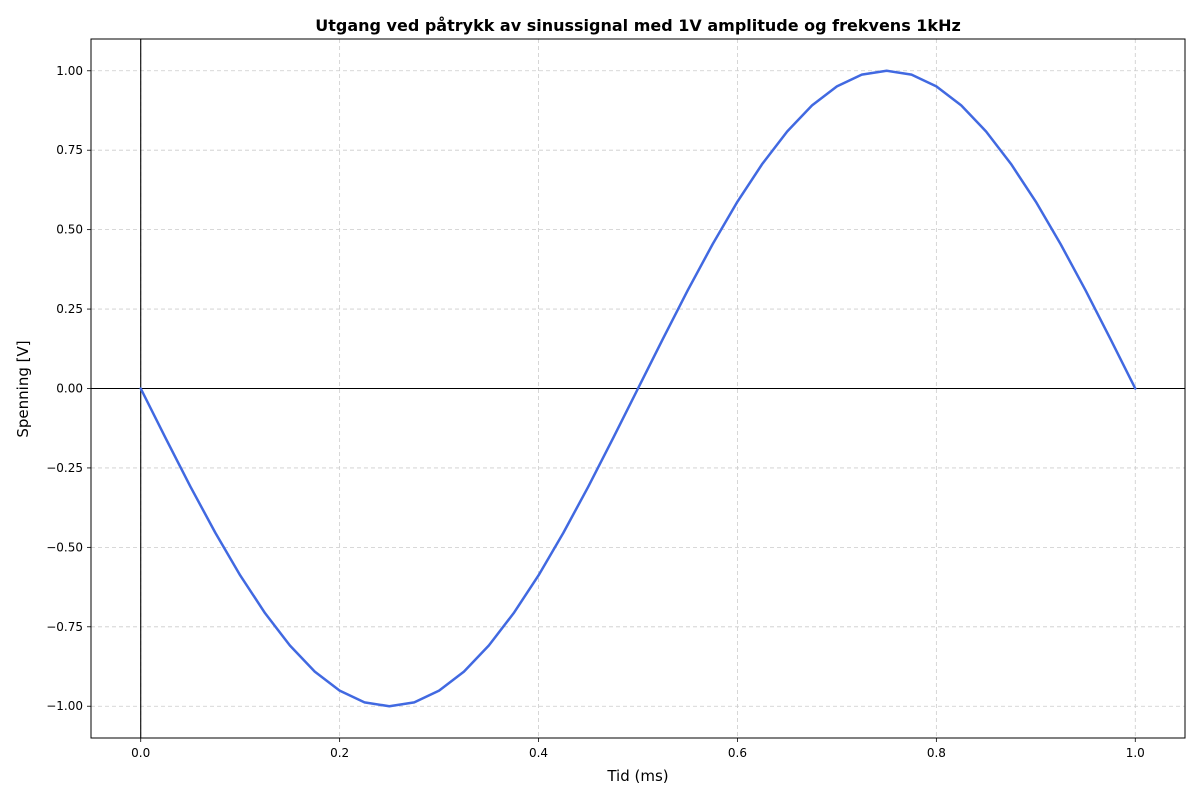  Describe the element at coordinates (69, 71) in the screenshot. I see `y-tick-label: 1.00` at that location.